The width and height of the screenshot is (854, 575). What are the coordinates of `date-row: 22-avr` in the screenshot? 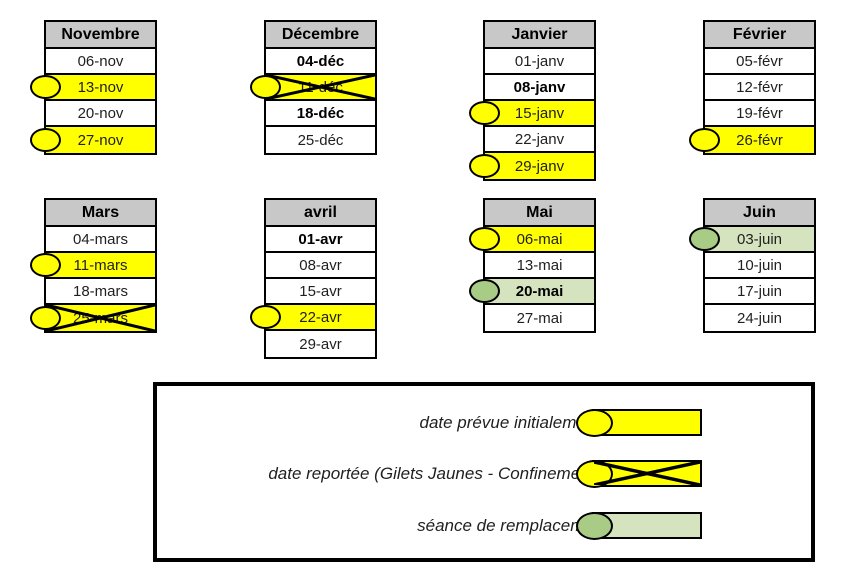 It's located at (312, 318).